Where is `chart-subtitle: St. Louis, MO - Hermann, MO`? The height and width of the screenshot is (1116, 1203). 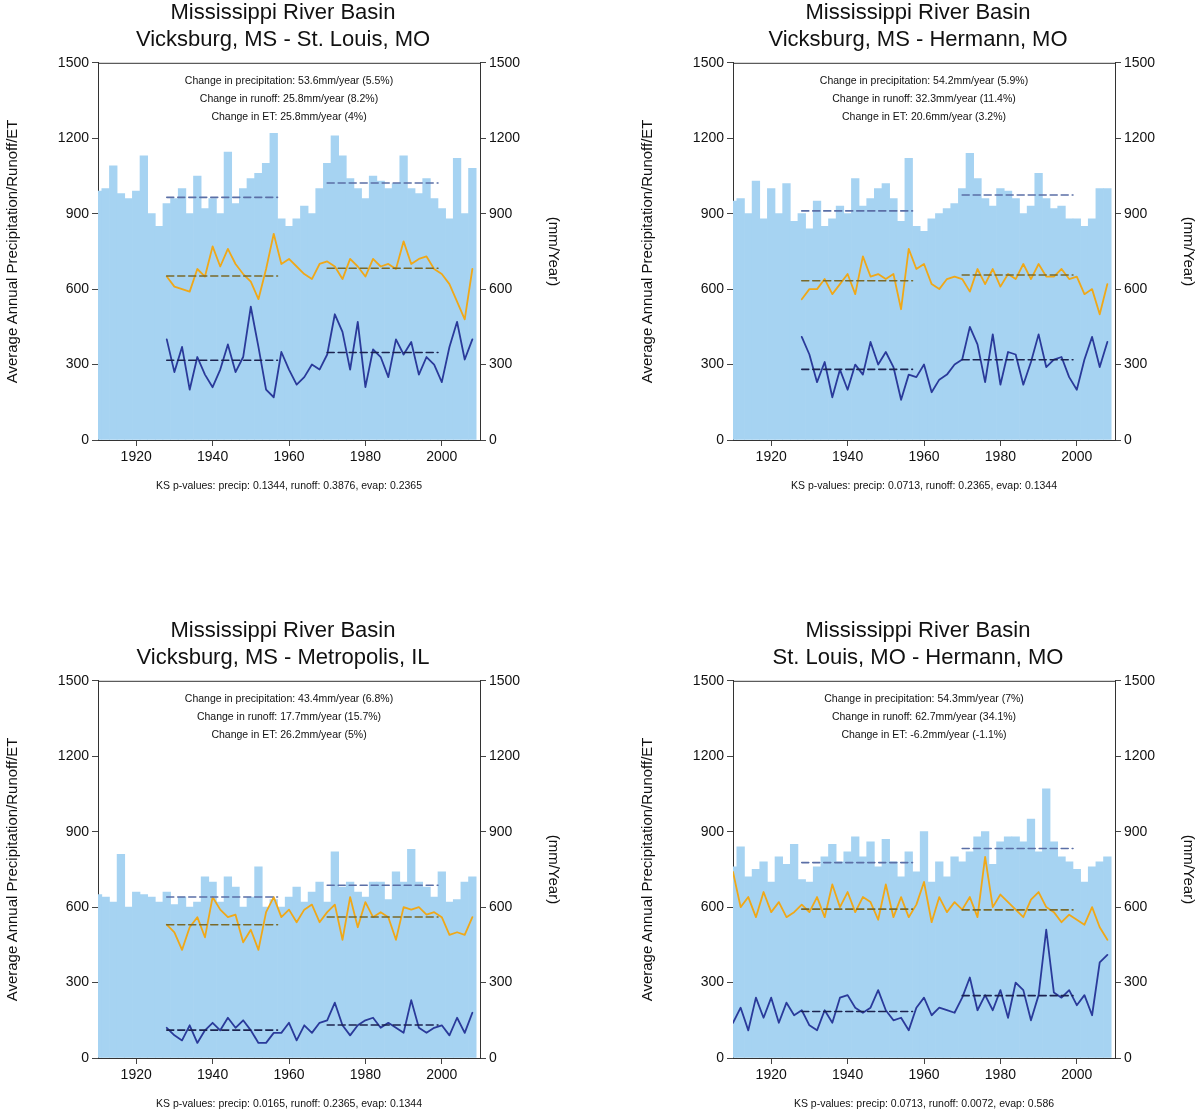 chart-subtitle: St. Louis, MO - Hermann, MO is located at coordinates (918, 656).